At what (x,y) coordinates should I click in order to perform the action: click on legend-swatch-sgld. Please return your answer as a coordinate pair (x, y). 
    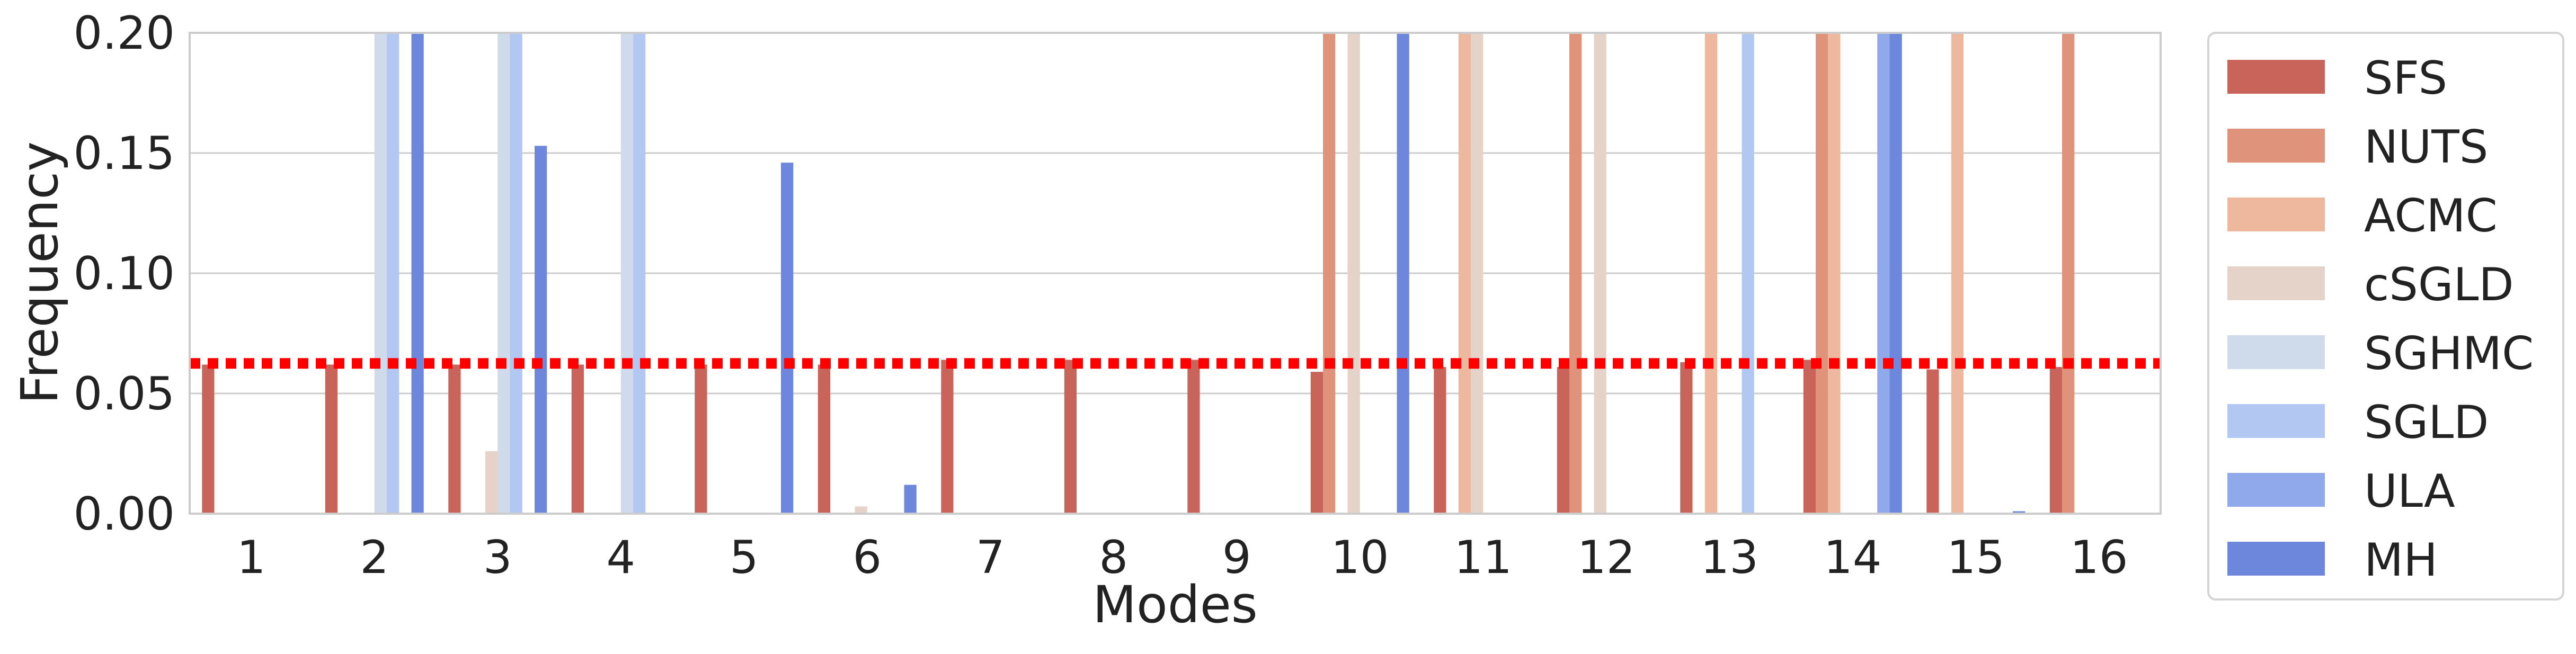
    Looking at the image, I should click on (2276, 421).